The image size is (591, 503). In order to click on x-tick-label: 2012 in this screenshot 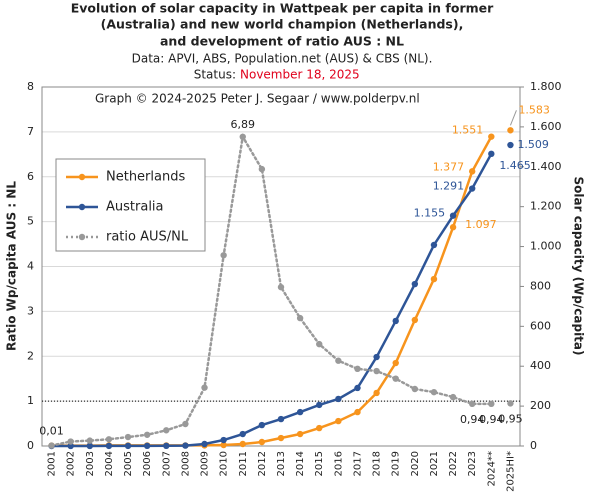, I will do `click(262, 463)`.